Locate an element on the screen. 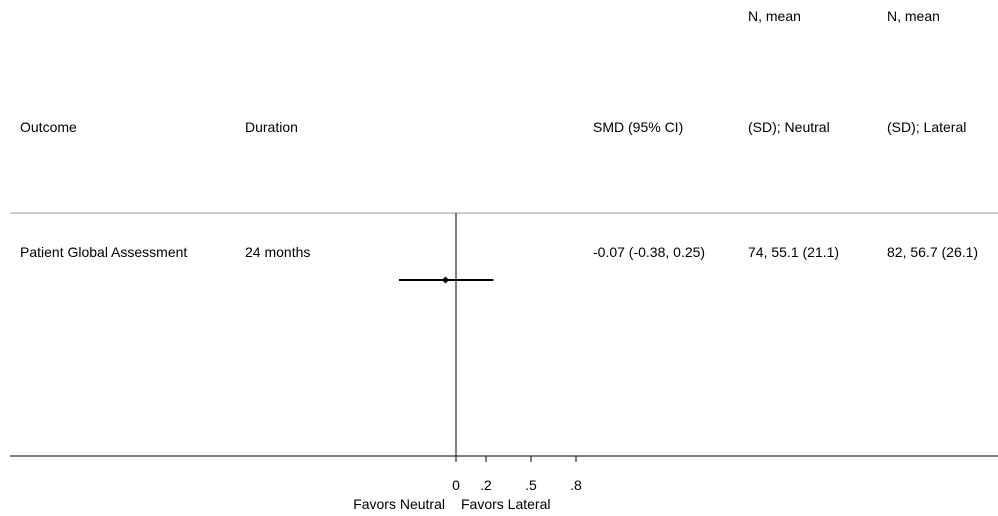 The height and width of the screenshot is (516, 998). header-neutral-line2: (SD); Neutral is located at coordinates (789, 127).